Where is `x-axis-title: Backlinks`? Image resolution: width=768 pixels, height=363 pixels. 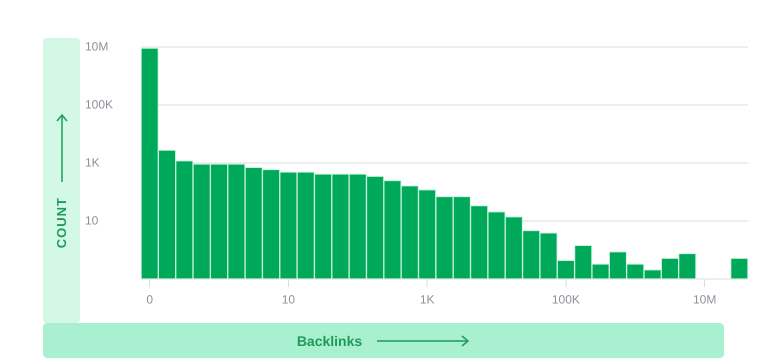 x-axis-title: Backlinks is located at coordinates (329, 340).